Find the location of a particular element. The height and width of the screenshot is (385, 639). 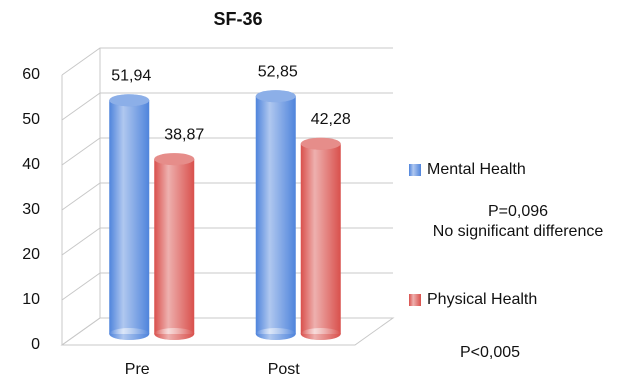

y-tick-label: 40 is located at coordinates (31, 164).